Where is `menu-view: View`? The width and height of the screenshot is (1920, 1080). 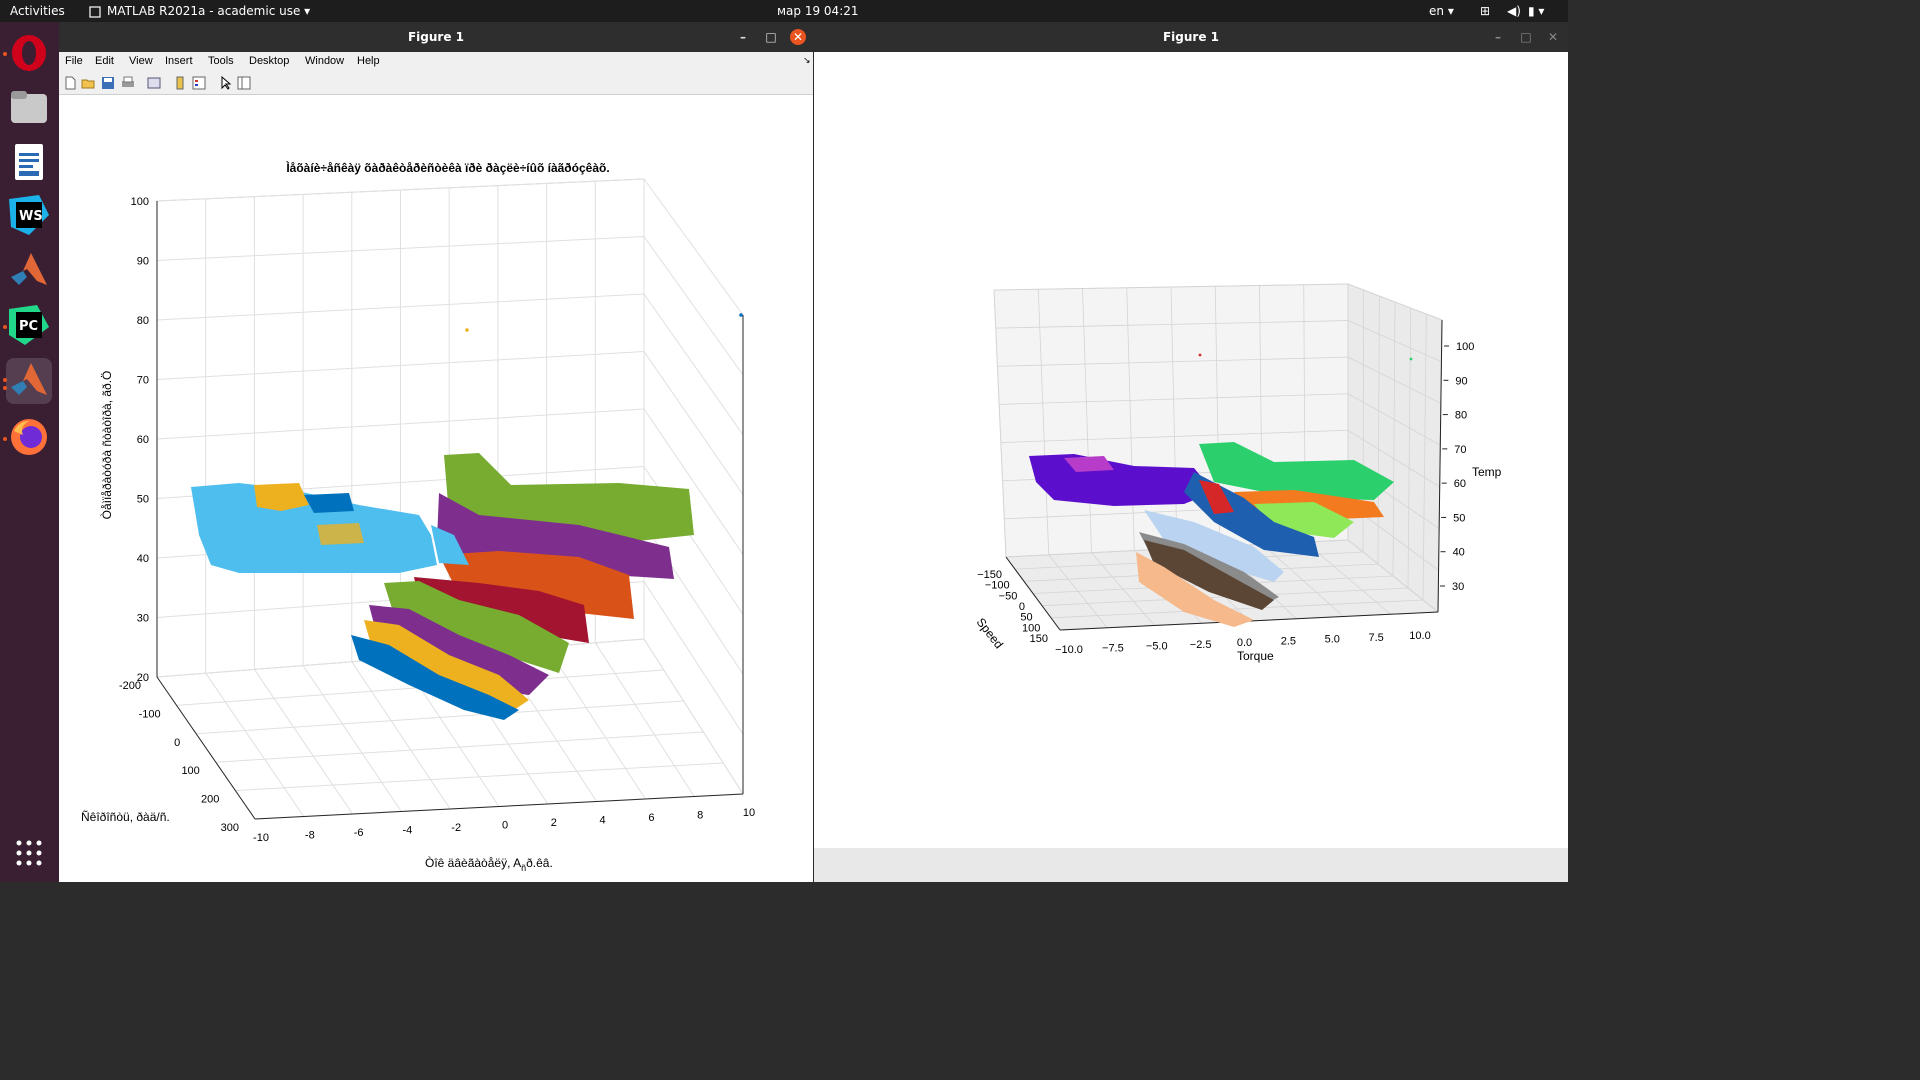 menu-view: View is located at coordinates (141, 61).